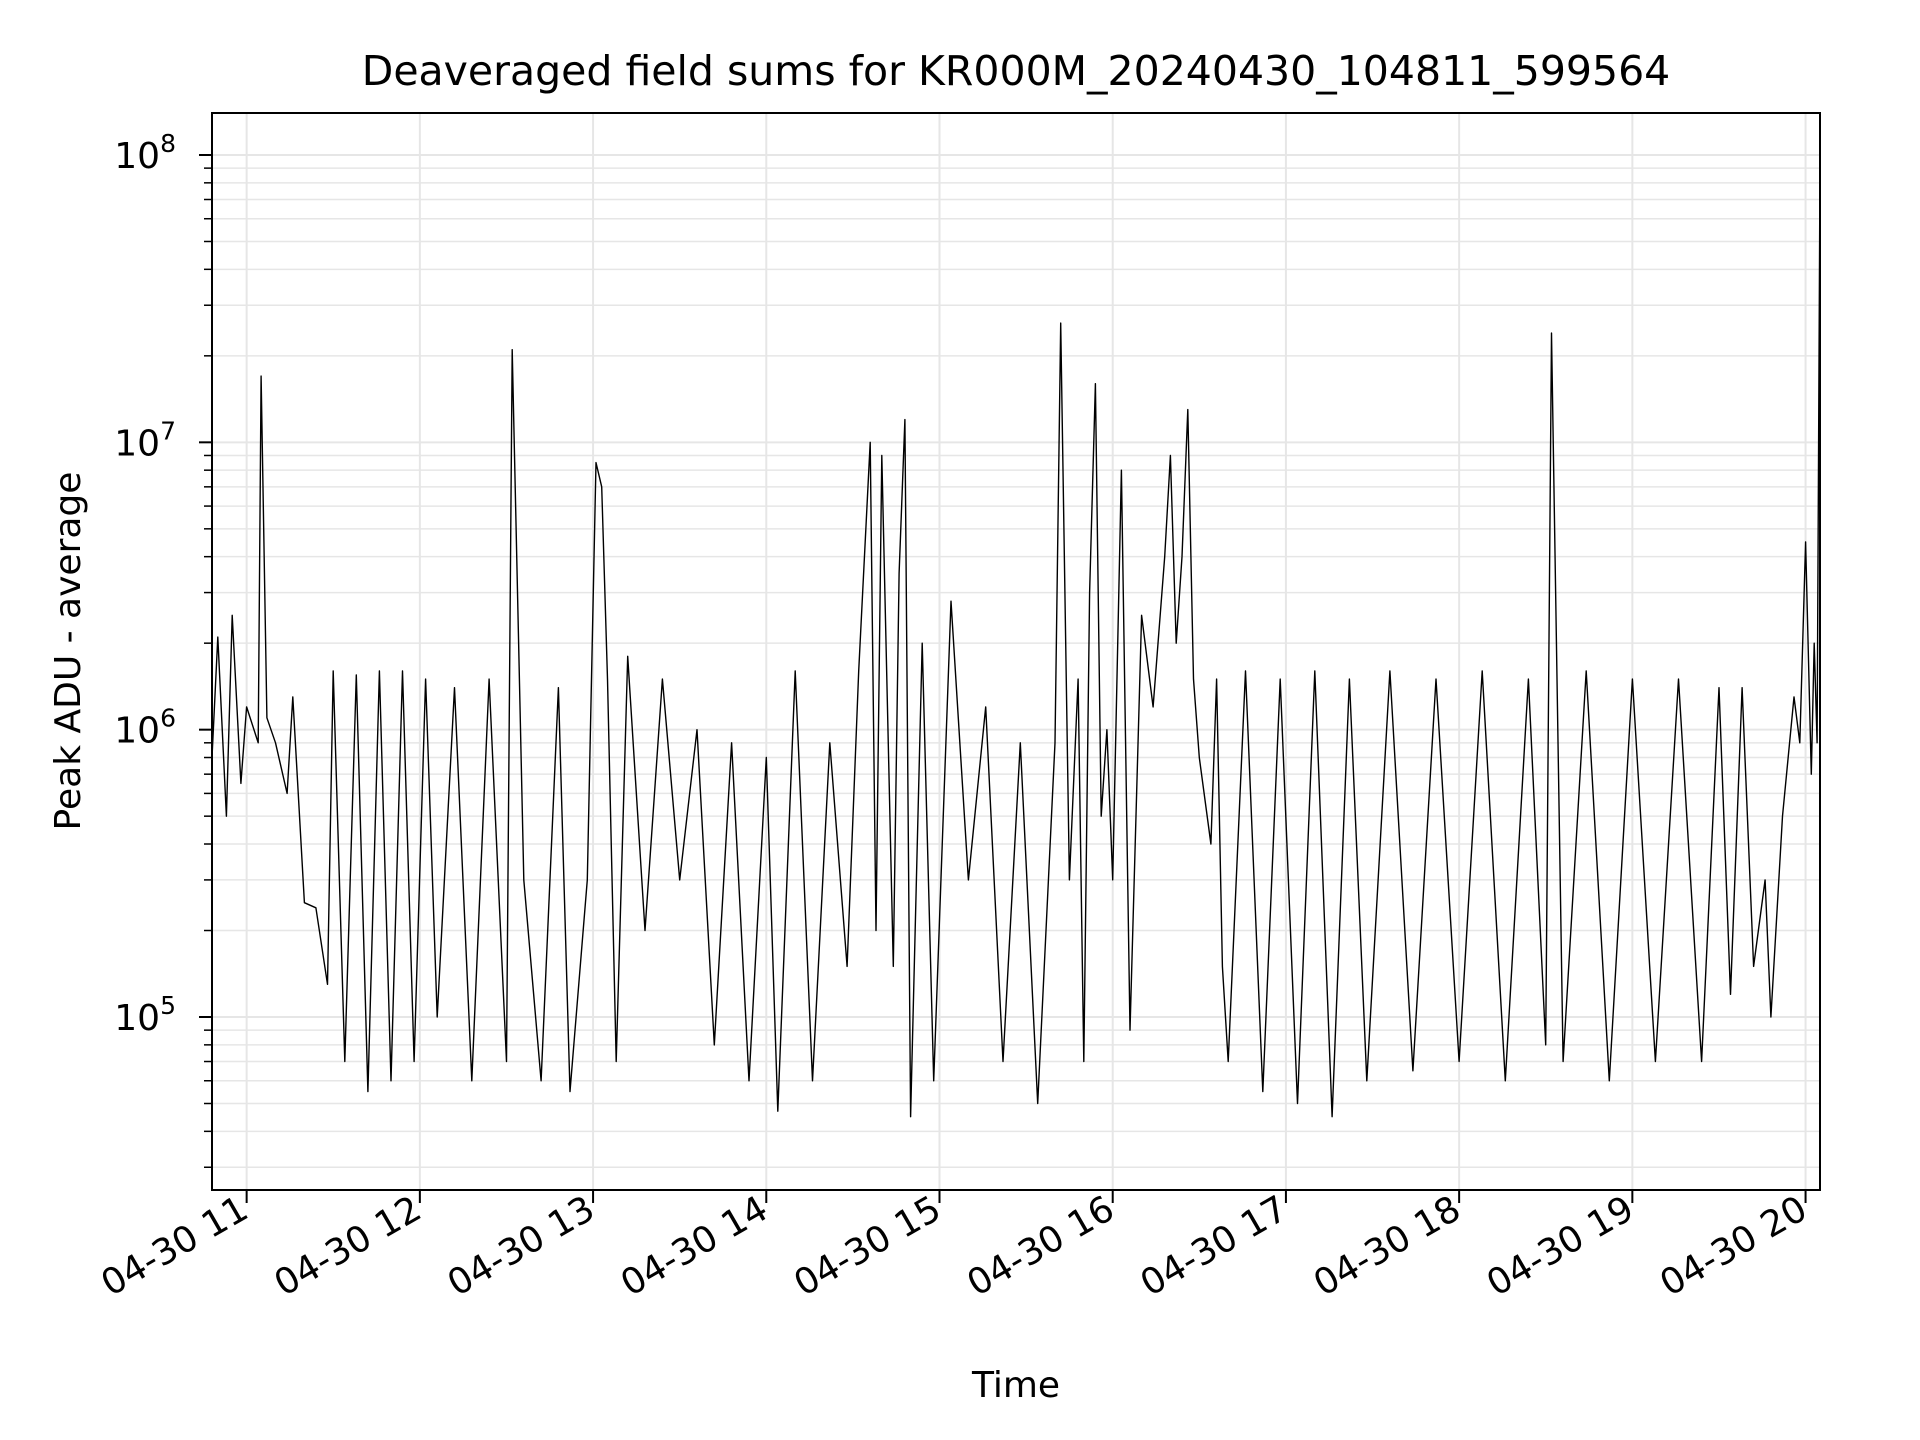  I want to click on y-tick-exponent: 5, so click(168, 1005).